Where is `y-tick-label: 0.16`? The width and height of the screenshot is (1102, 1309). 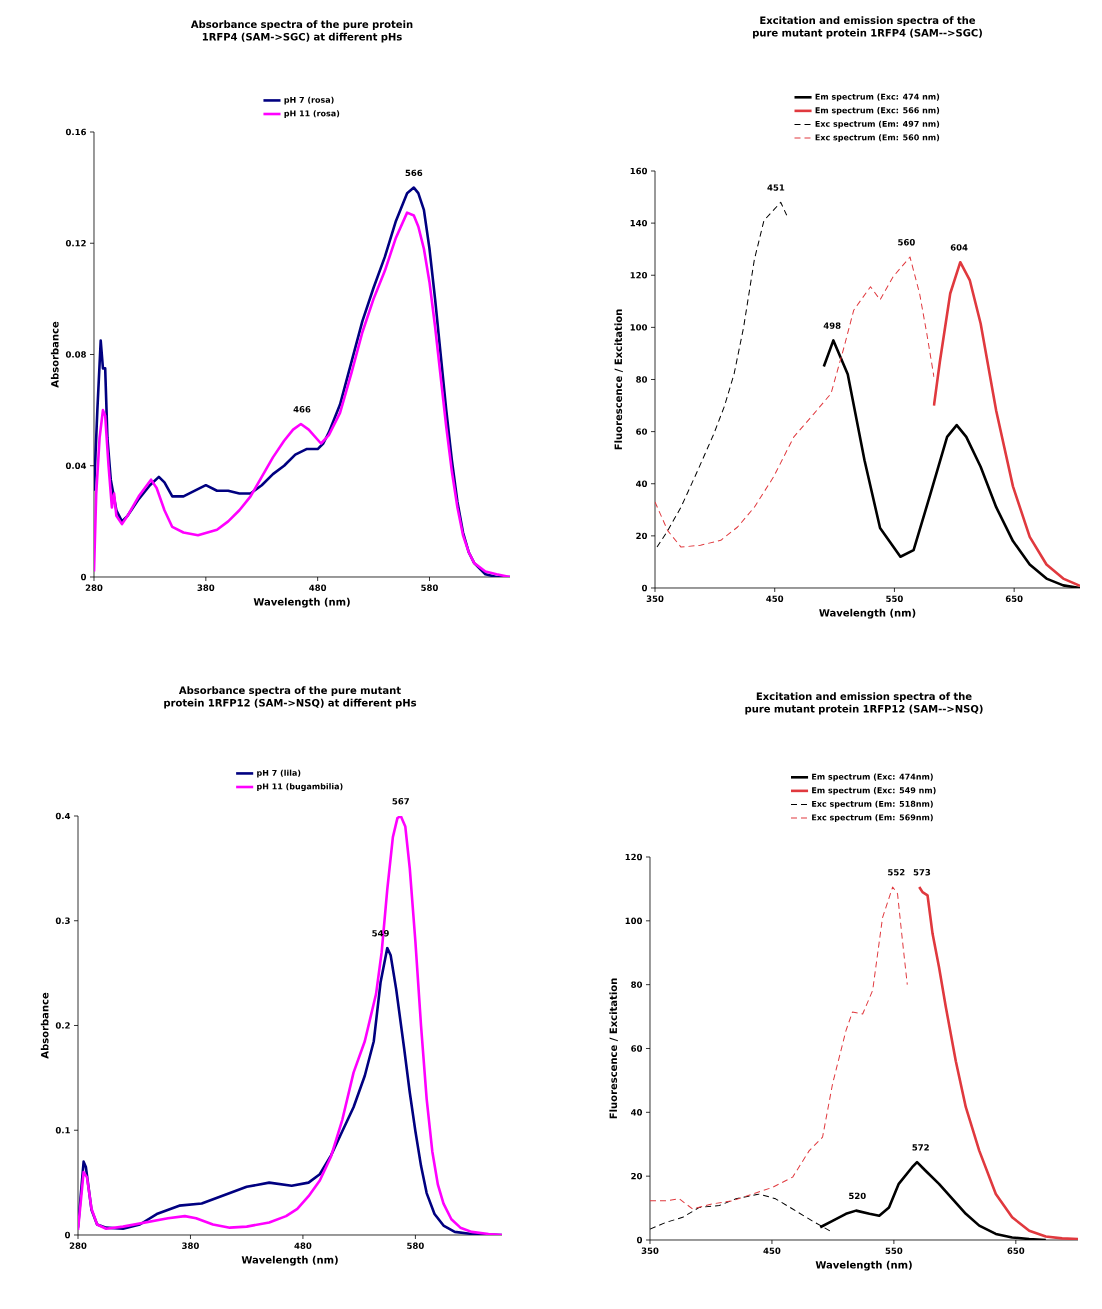
y-tick-label: 0.16 is located at coordinates (76, 132).